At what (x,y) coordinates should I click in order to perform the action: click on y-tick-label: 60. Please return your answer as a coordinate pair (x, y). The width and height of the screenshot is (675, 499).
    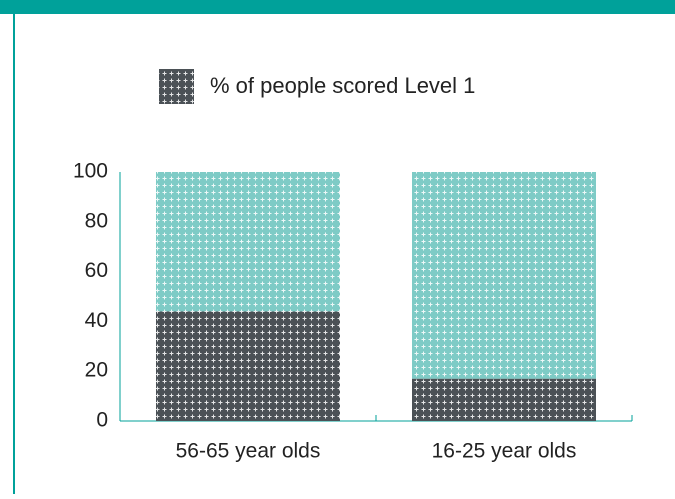
    Looking at the image, I should click on (96, 270).